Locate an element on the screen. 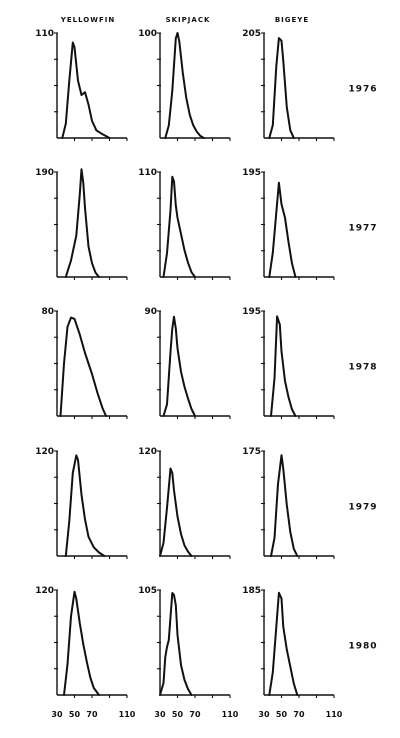  year-label-1976: 1976 is located at coordinates (362, 90).